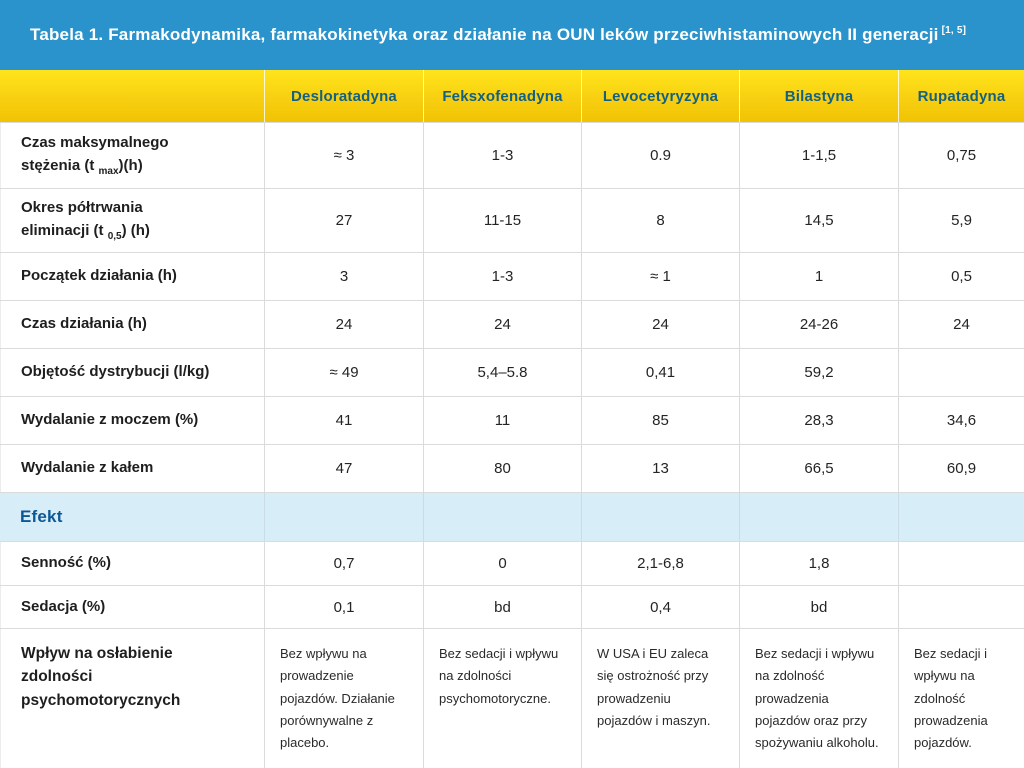  What do you see at coordinates (101, 700) in the screenshot?
I see `row-label-line: psychomotorycznych` at bounding box center [101, 700].